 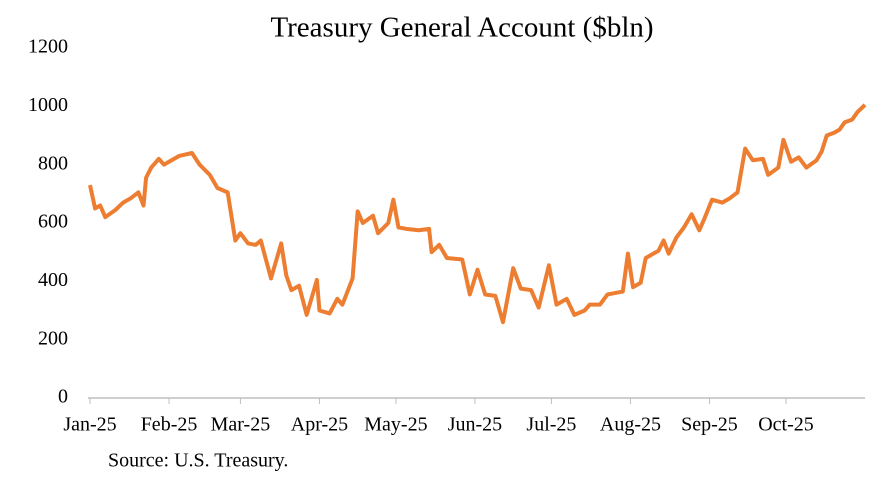 I want to click on x-tick-label: Oct-25, so click(x=786, y=425).